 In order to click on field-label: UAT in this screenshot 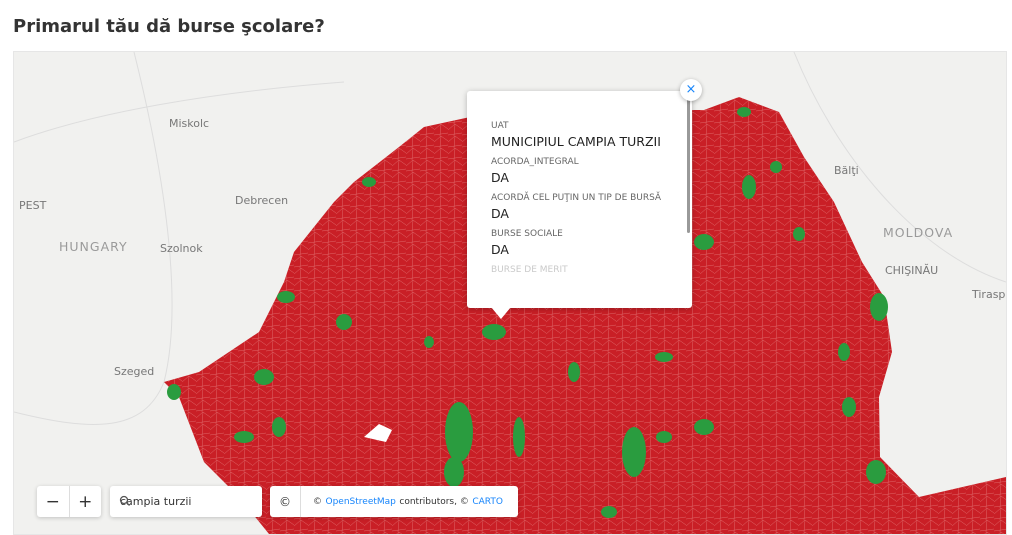, I will do `click(500, 126)`.